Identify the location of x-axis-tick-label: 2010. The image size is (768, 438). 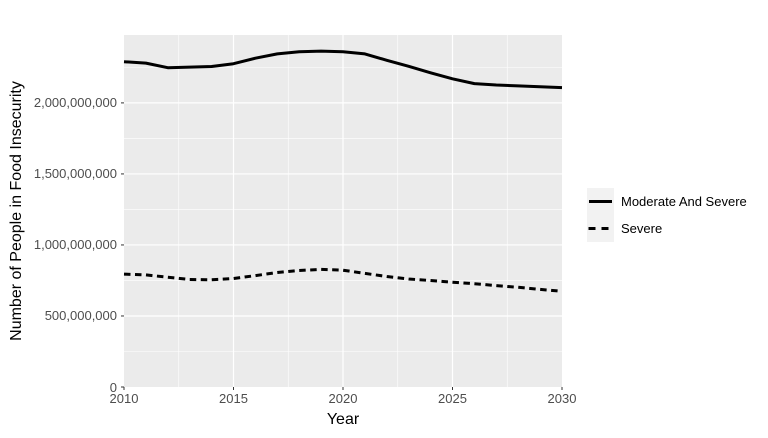
(124, 398).